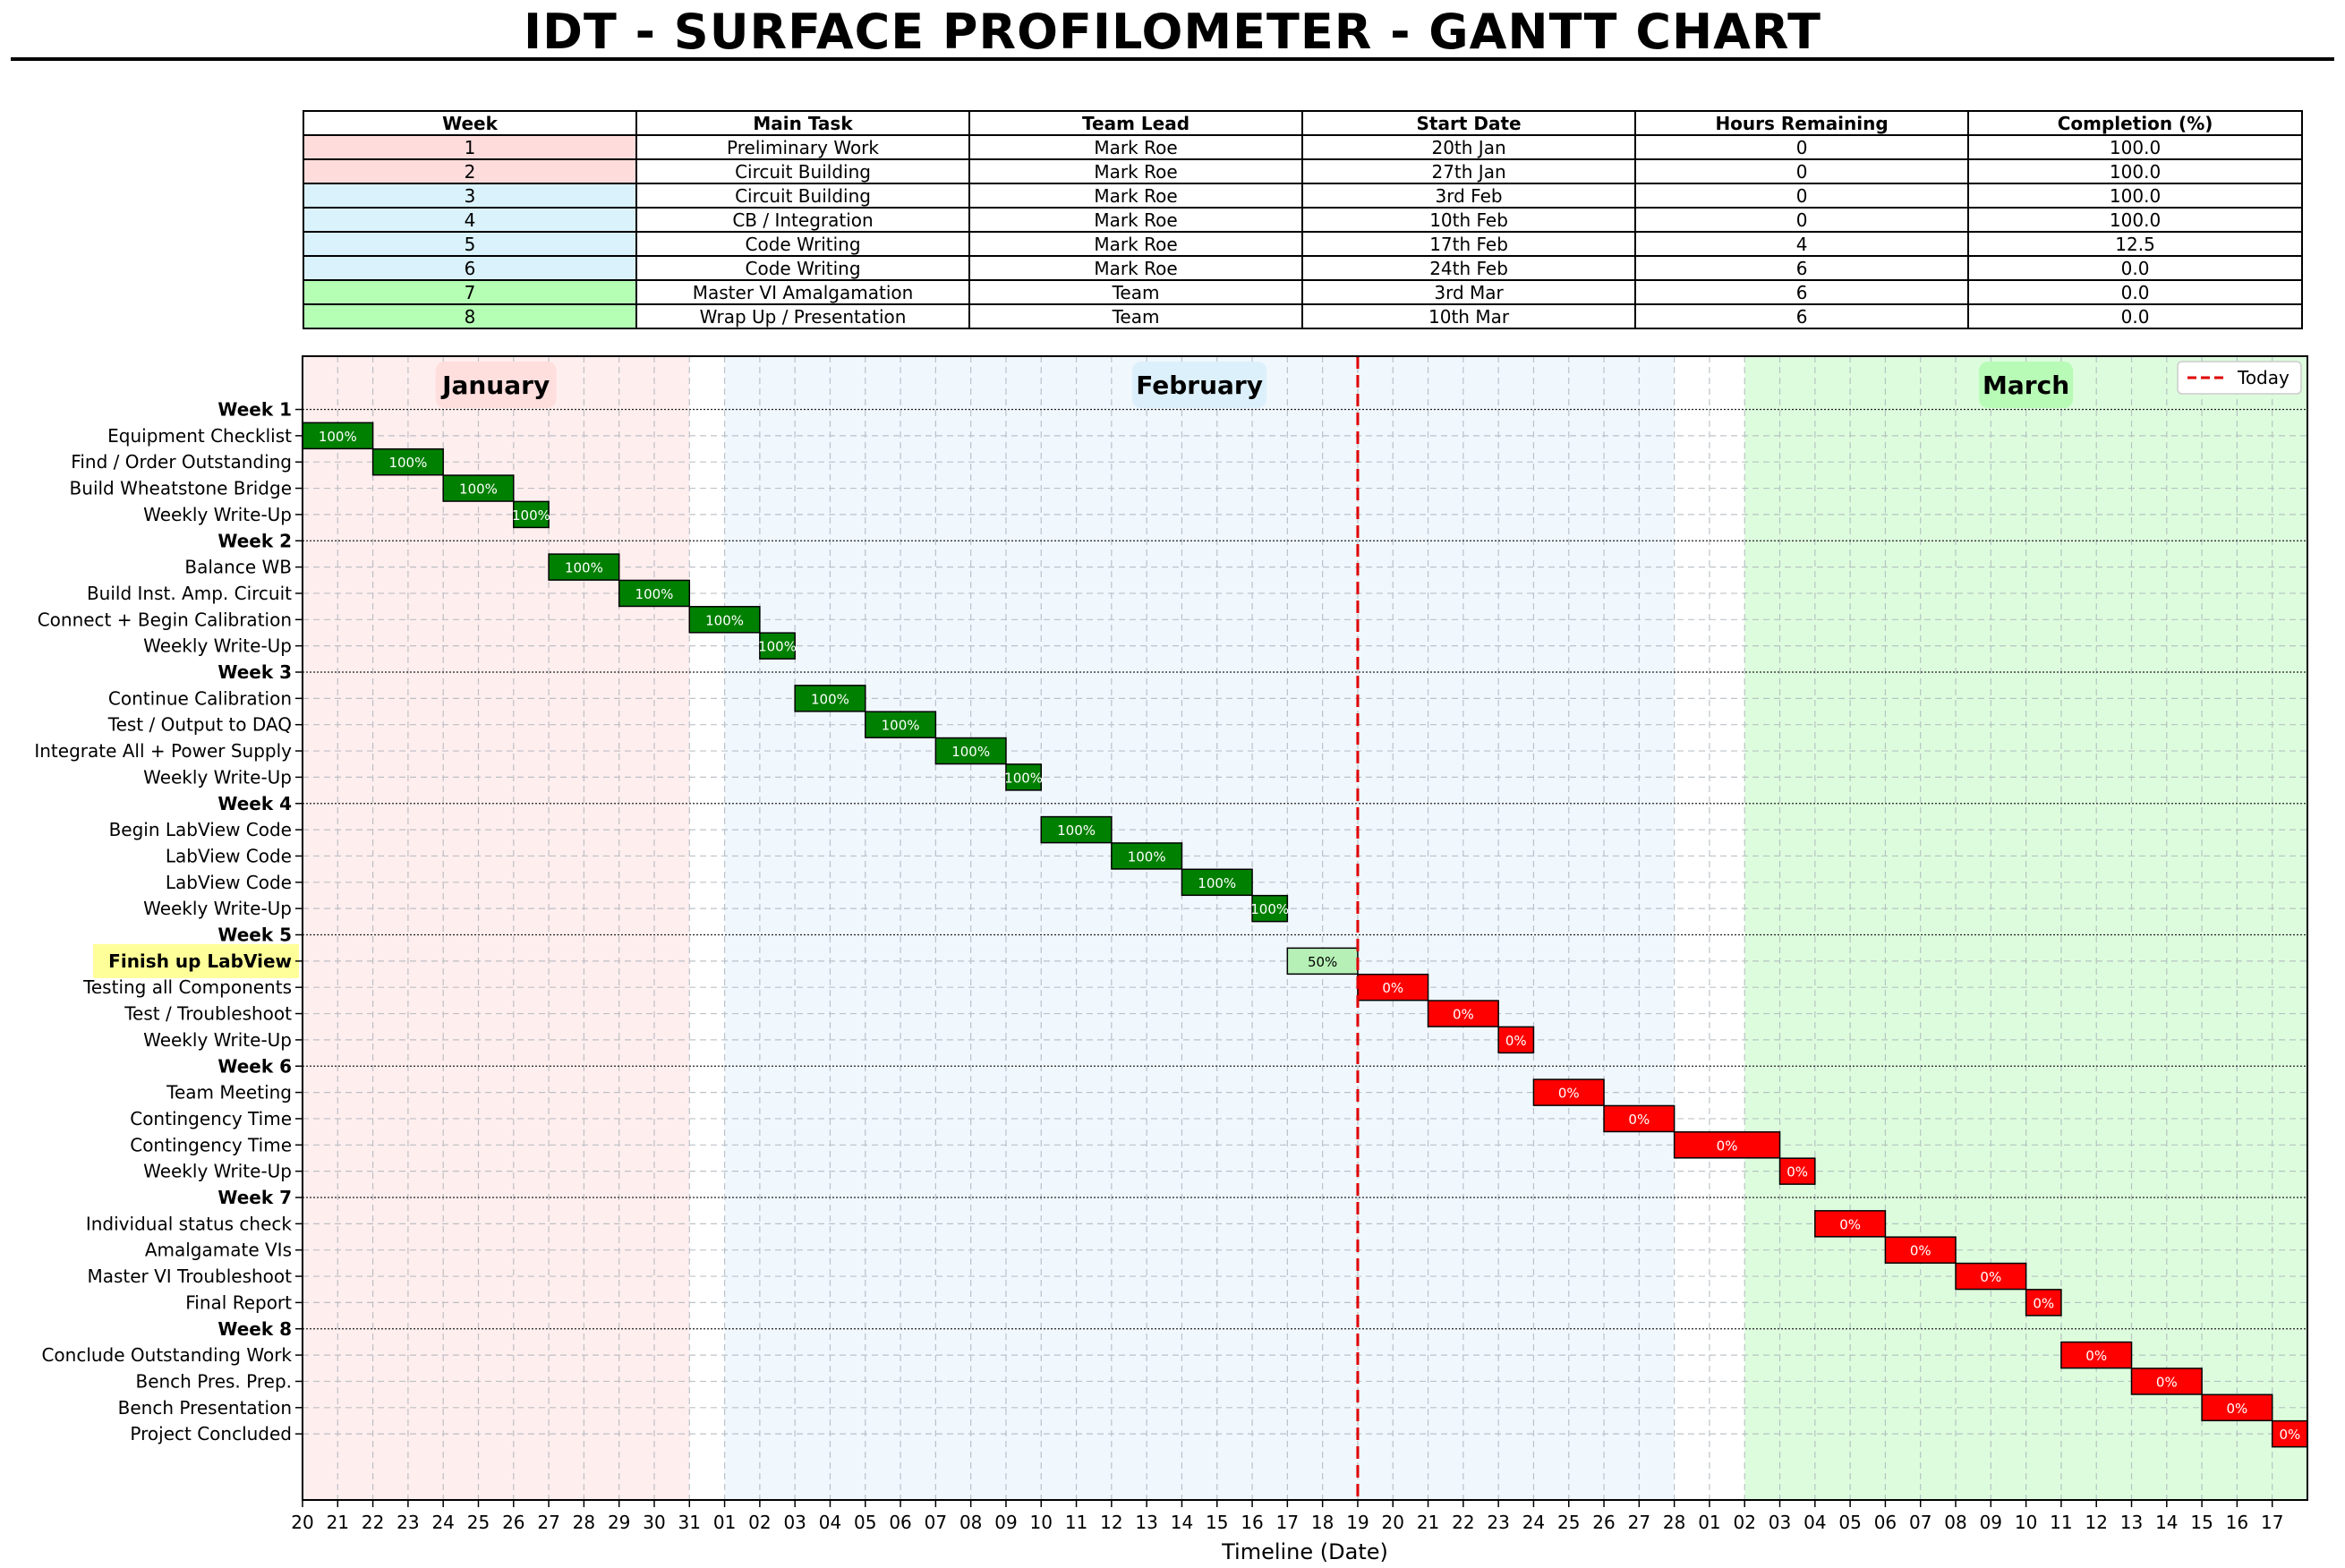 The width and height of the screenshot is (2345, 1568). I want to click on header-hours-remaining: Hours Remaining, so click(1802, 123).